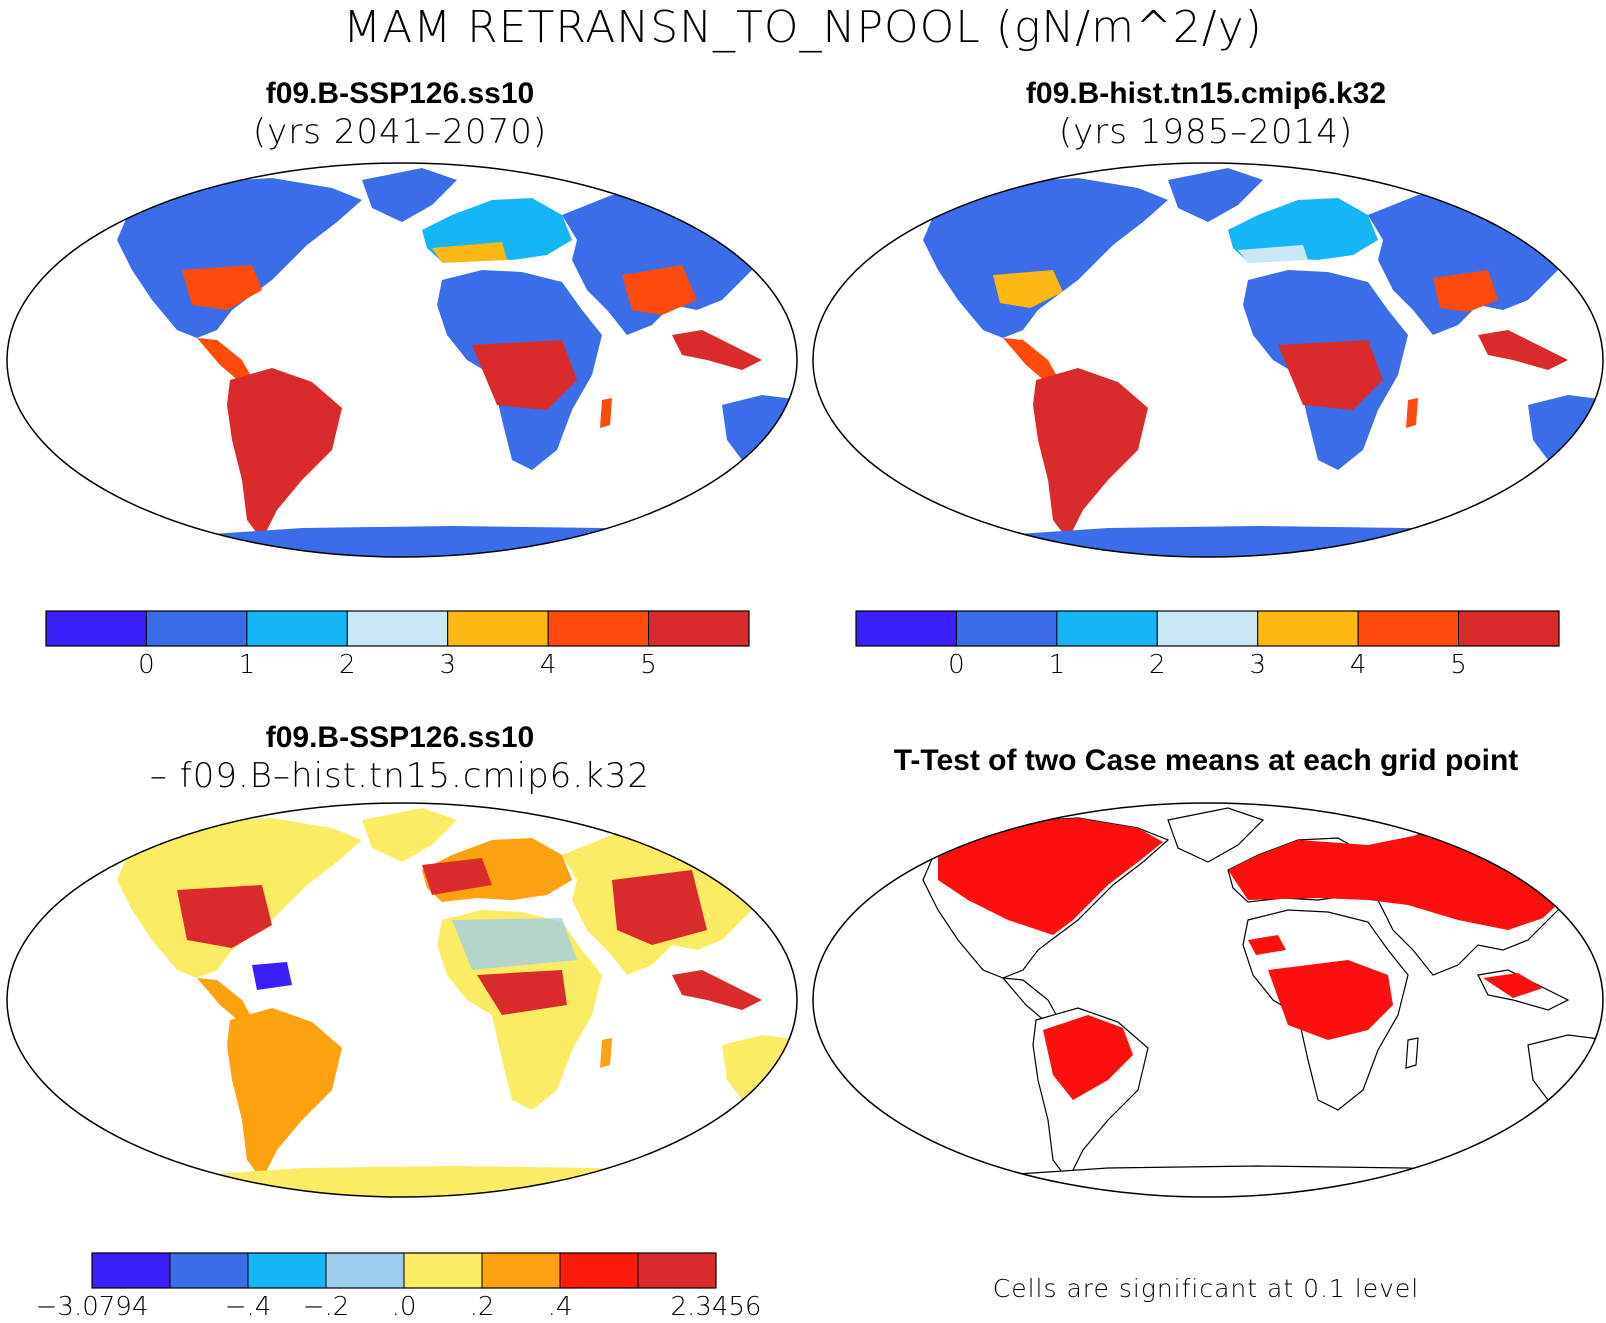 The image size is (1606, 1323). I want to click on case2-asia, so click(1483, 261).